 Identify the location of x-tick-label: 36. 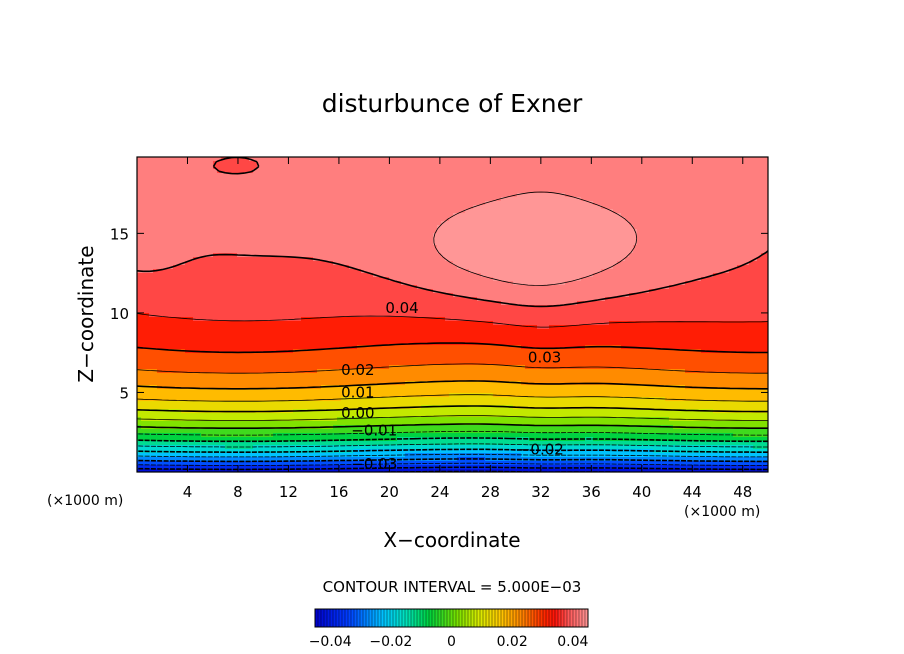
(591, 492).